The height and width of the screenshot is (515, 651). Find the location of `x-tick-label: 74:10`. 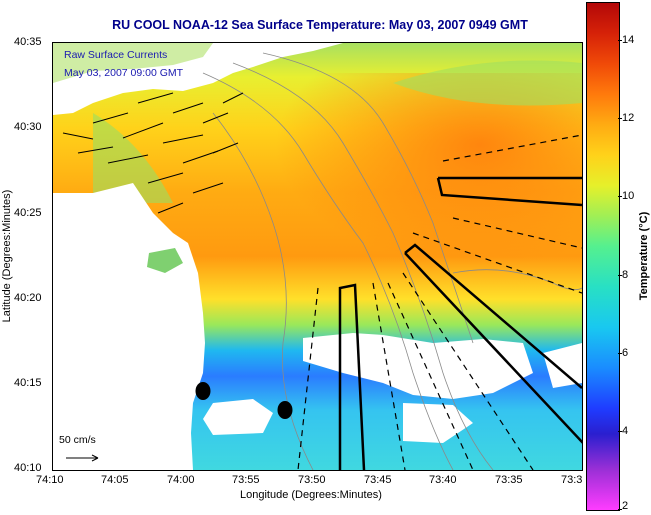

x-tick-label: 74:10 is located at coordinates (50, 480).